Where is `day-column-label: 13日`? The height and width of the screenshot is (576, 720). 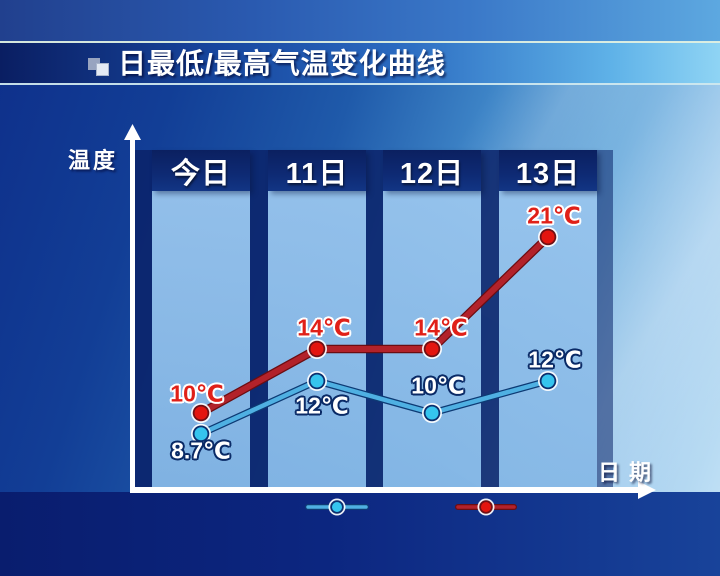
day-column-label: 13日 is located at coordinates (548, 173).